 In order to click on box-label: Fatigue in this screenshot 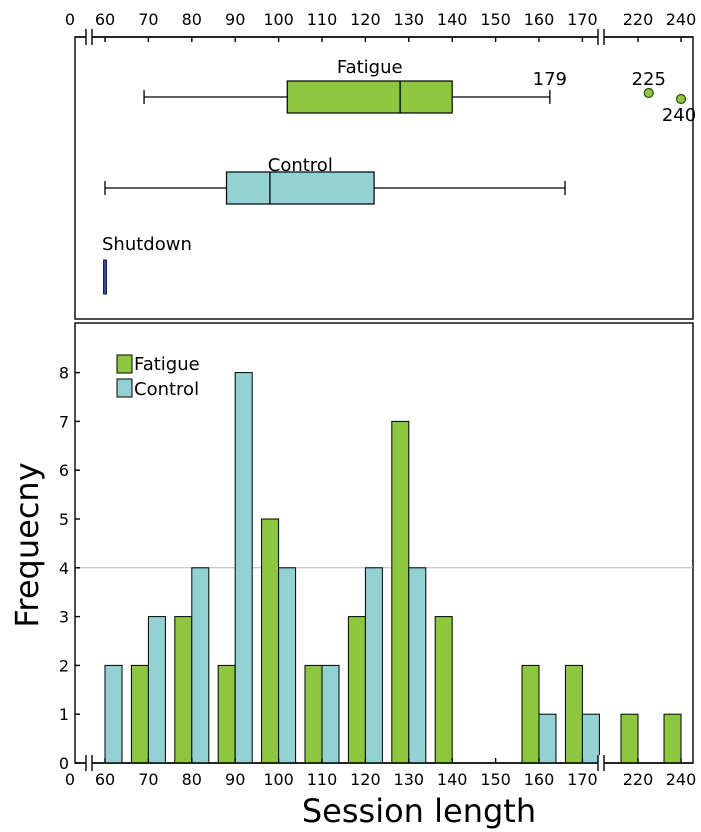, I will do `click(370, 67)`.